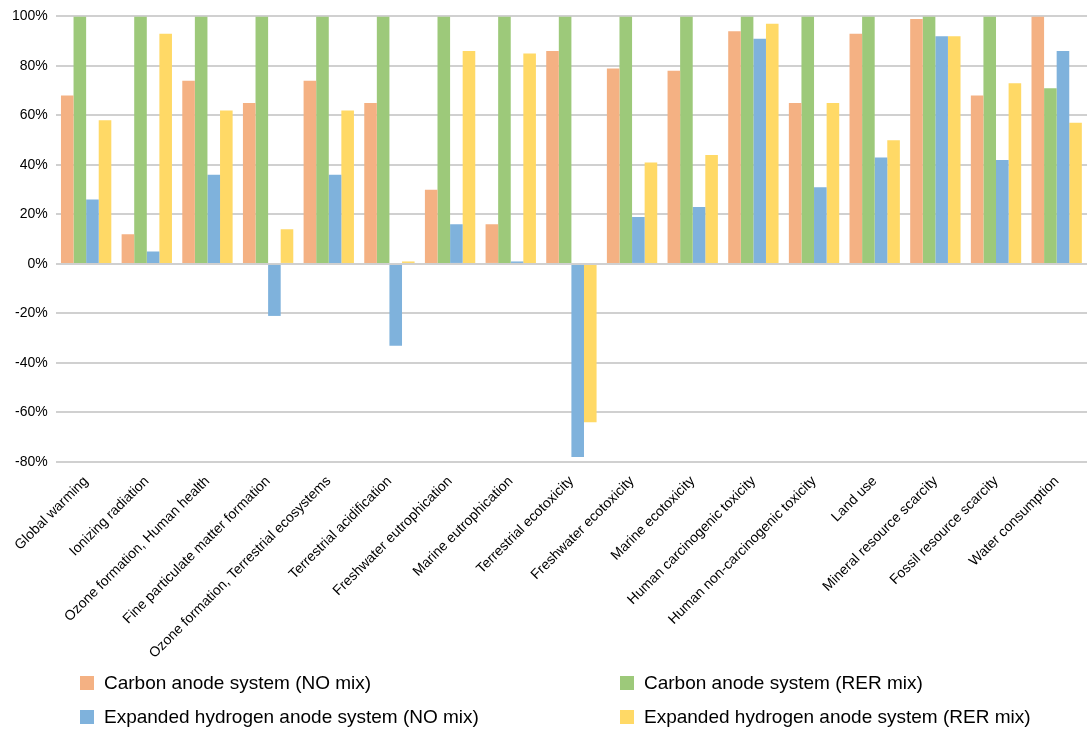 The width and height of the screenshot is (1091, 756). What do you see at coordinates (31, 411) in the screenshot?
I see `y-tick-label: -60%` at bounding box center [31, 411].